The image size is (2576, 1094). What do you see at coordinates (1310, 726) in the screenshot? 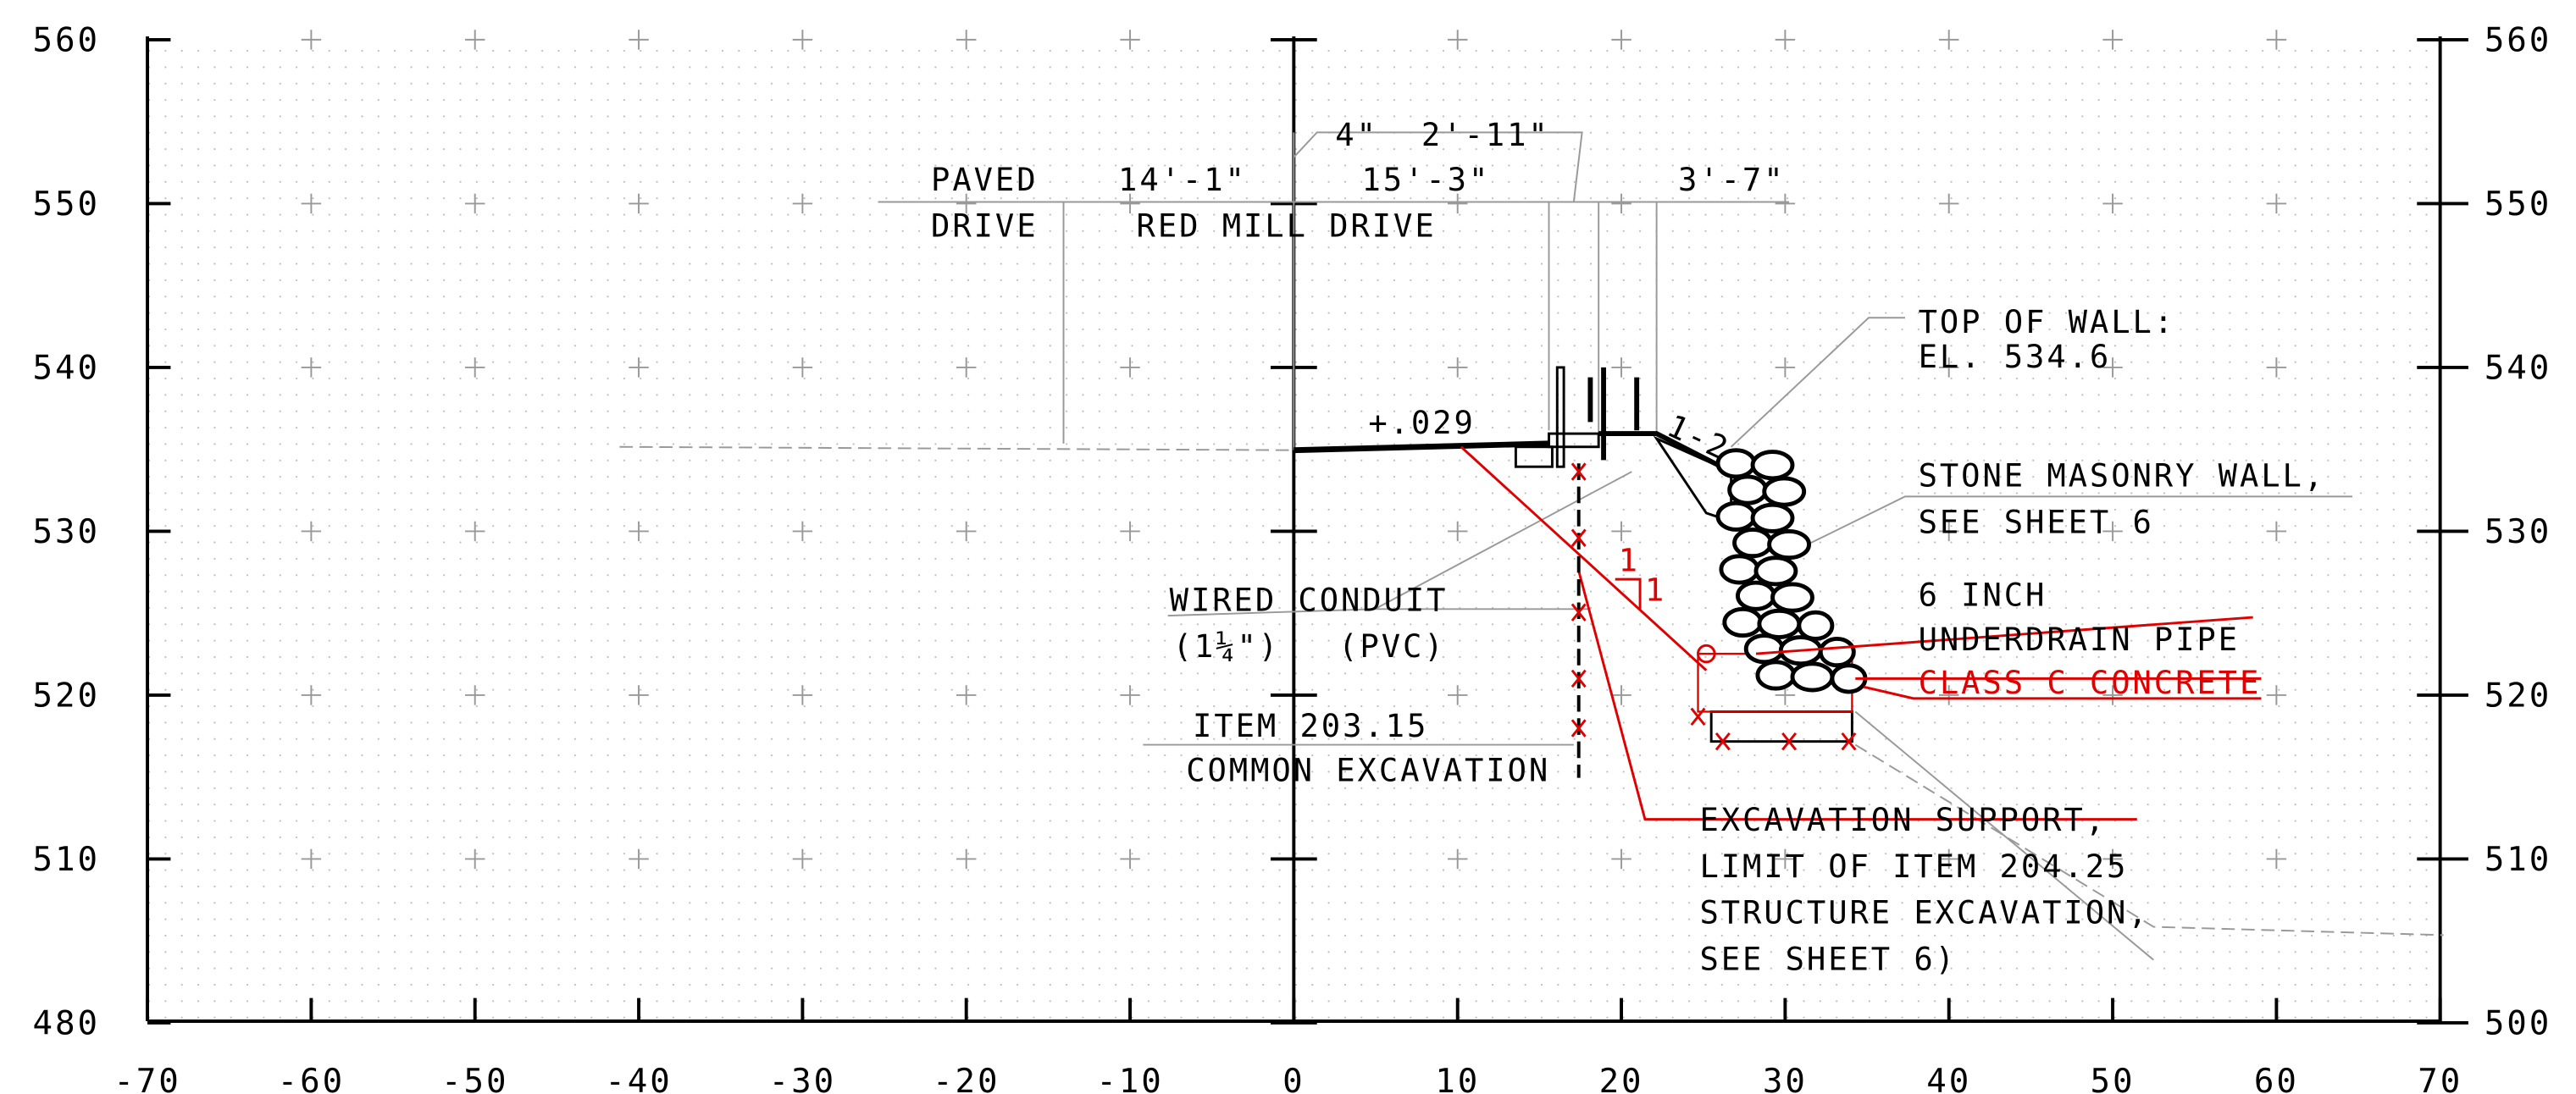
I see `label: ITEM 203.15` at bounding box center [1310, 726].